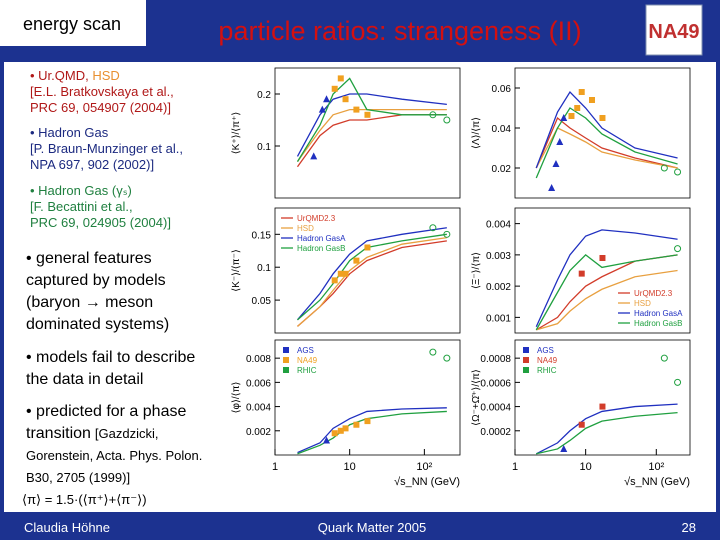  I want to click on title: particle ratios: strangeness (II), so click(399, 31).